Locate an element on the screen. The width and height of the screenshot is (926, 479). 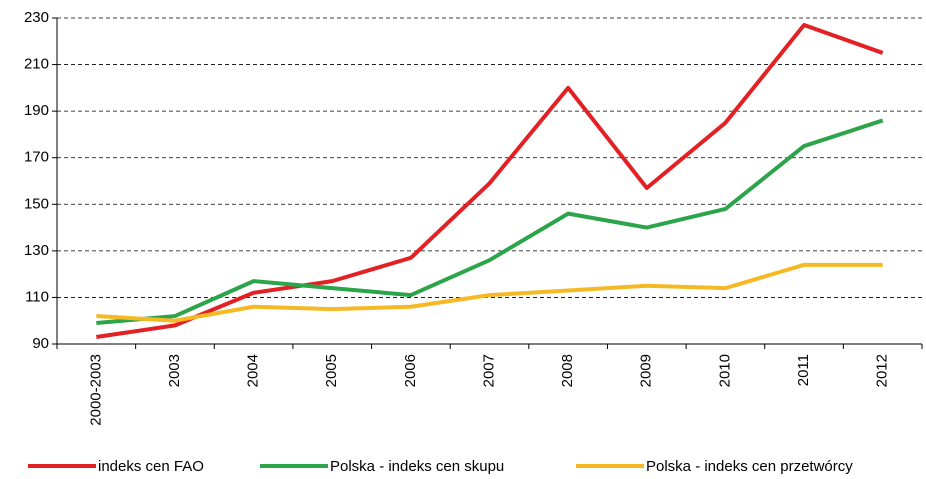
x-tick-label: 2012 is located at coordinates (882, 370).